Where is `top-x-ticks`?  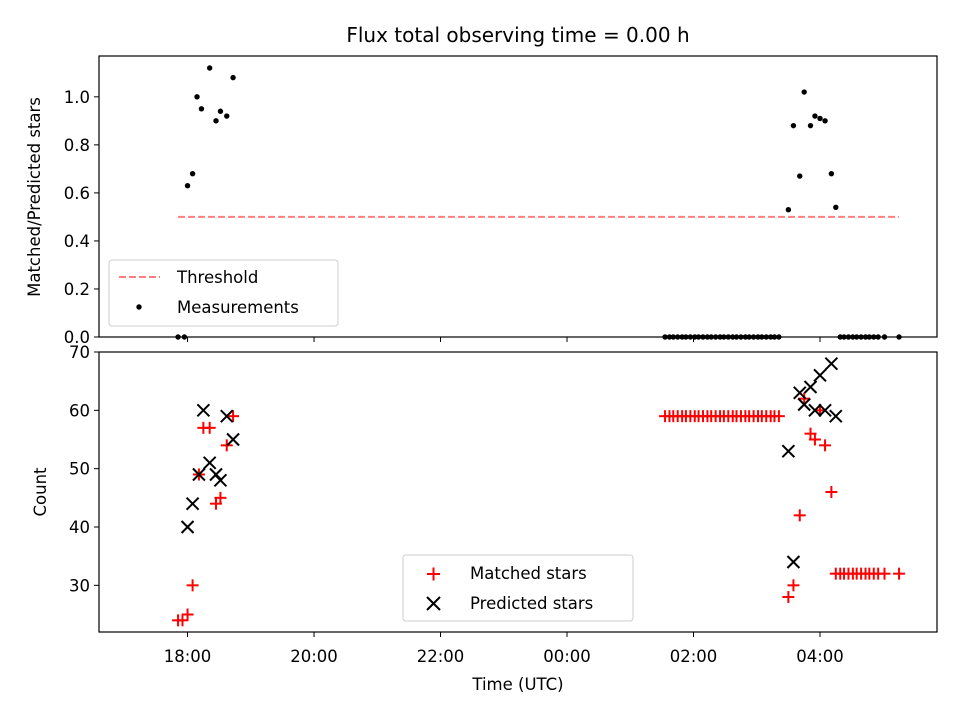
top-x-ticks is located at coordinates (504, 339).